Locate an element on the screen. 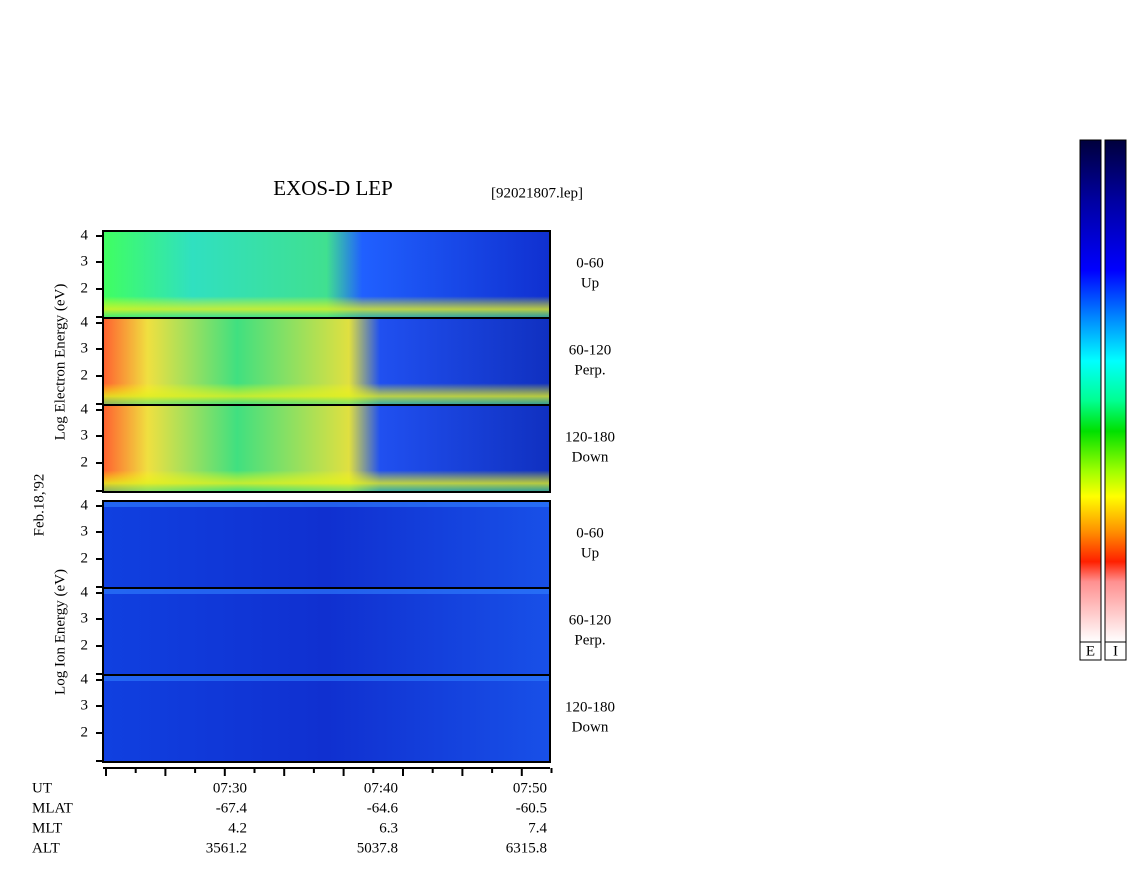 The image size is (1130, 875). ephemeris-label: MLAT is located at coordinates (52, 808).